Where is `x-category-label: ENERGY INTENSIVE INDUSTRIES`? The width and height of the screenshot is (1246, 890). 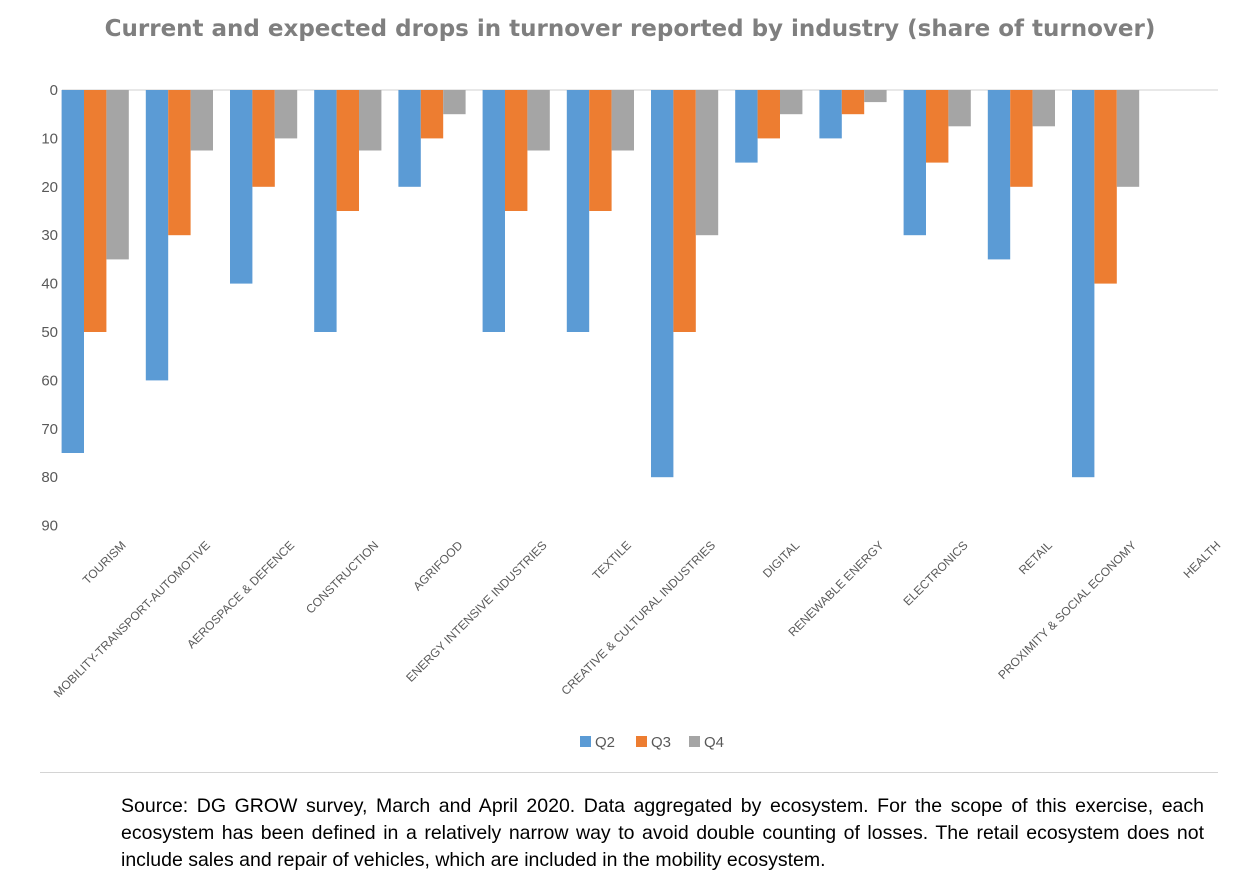
x-category-label: ENERGY INTENSIVE INDUSTRIES is located at coordinates (476, 611).